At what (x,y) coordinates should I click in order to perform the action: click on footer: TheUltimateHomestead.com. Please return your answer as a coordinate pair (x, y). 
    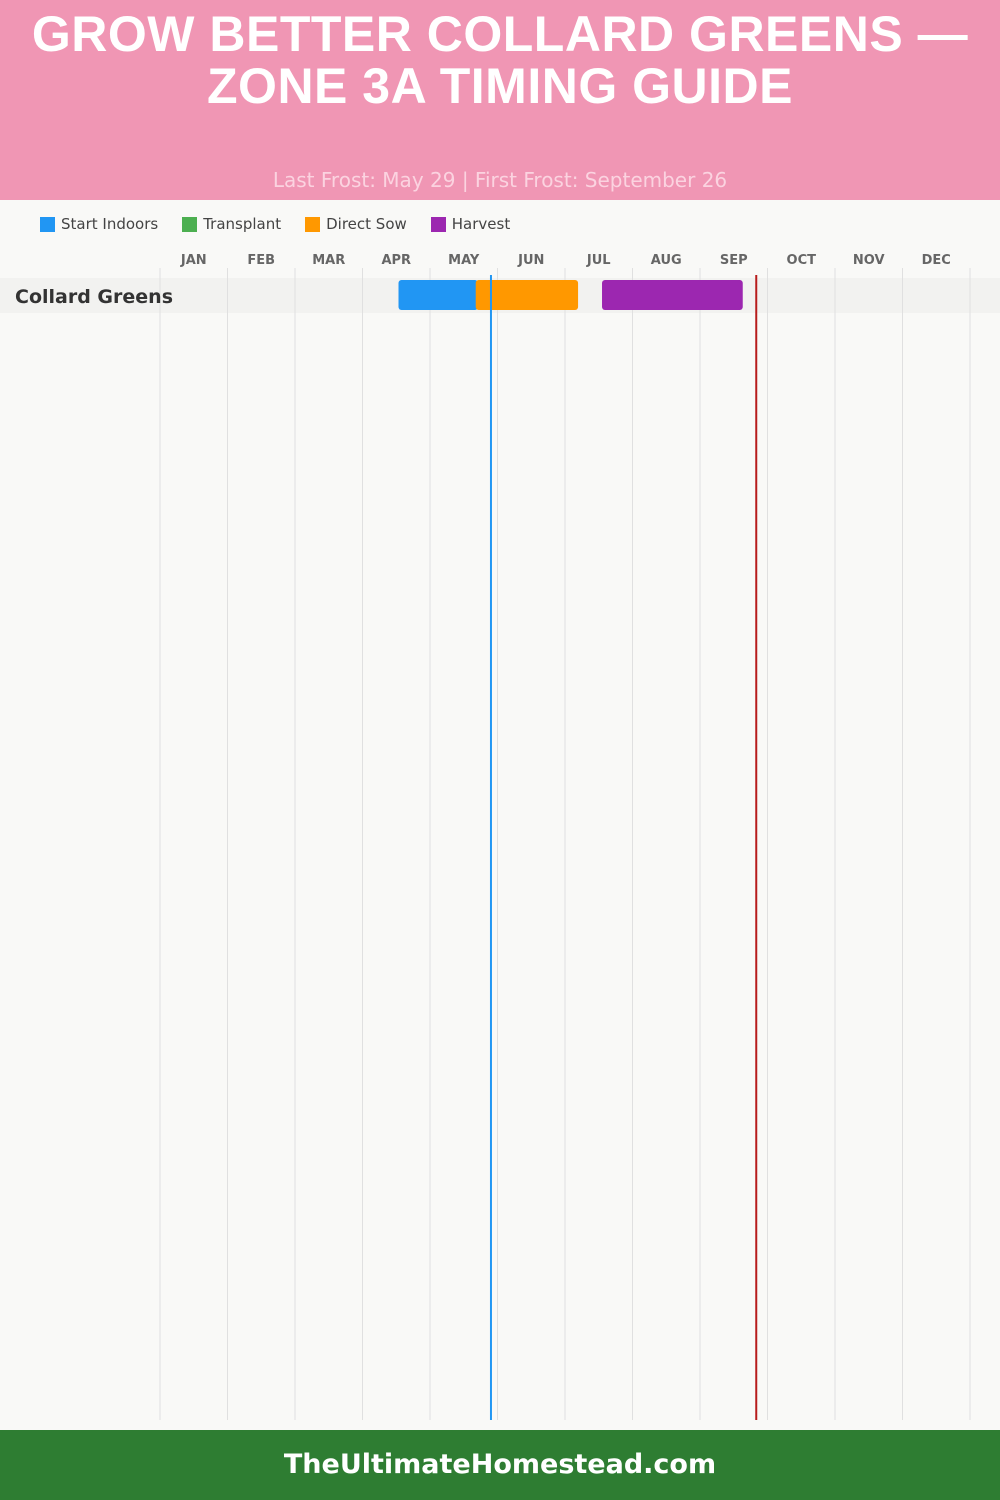
    Looking at the image, I should click on (500, 1465).